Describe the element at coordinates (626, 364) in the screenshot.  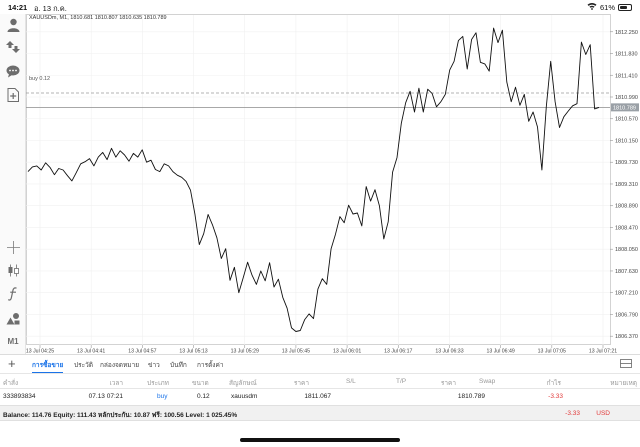
I see `layout-toggle-icon` at that location.